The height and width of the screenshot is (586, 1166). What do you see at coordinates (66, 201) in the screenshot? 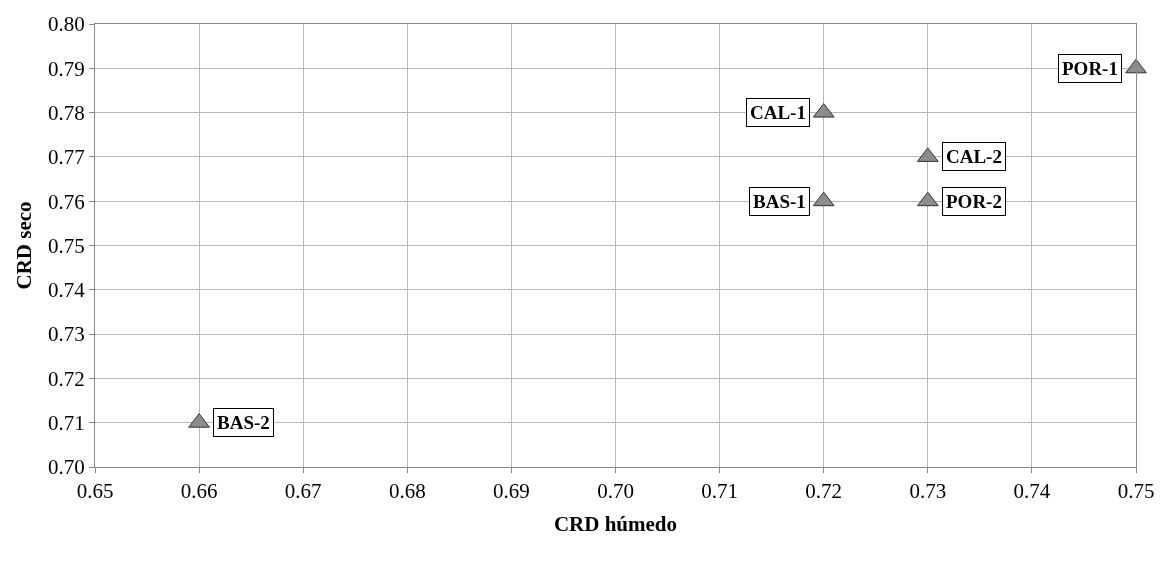
I see `y-tick-label: 0.76` at bounding box center [66, 201].